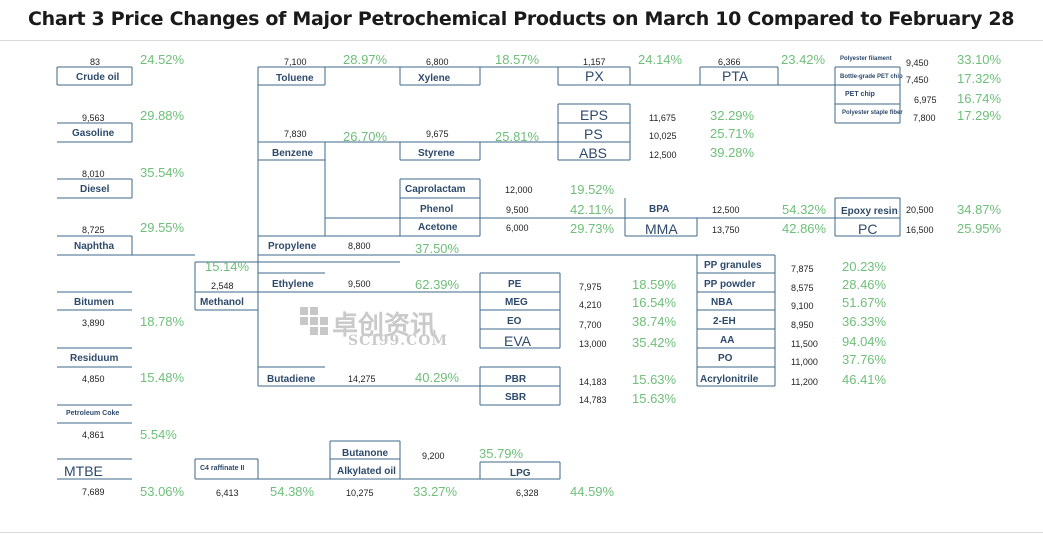 Image resolution: width=1043 pixels, height=534 pixels. I want to click on product-price-polyester-filament: 9,450, so click(917, 63).